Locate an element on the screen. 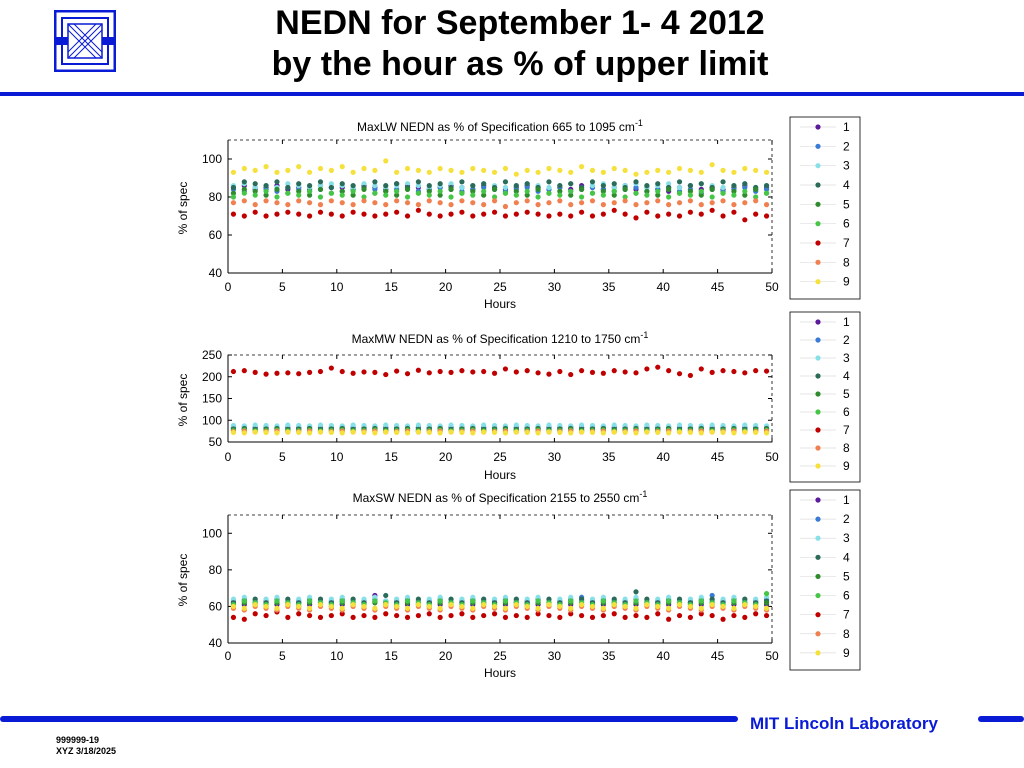 This screenshot has height=768, width=1024. plot-area is located at coordinates (500, 206).